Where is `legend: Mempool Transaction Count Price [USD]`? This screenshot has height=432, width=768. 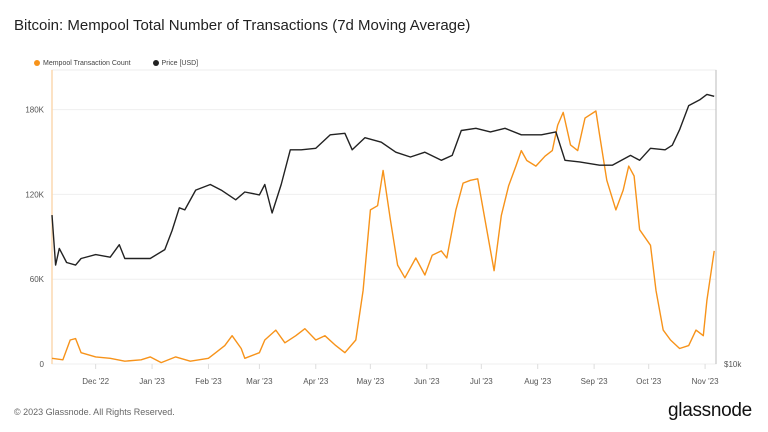 legend: Mempool Transaction Count Price [USD] is located at coordinates (116, 63).